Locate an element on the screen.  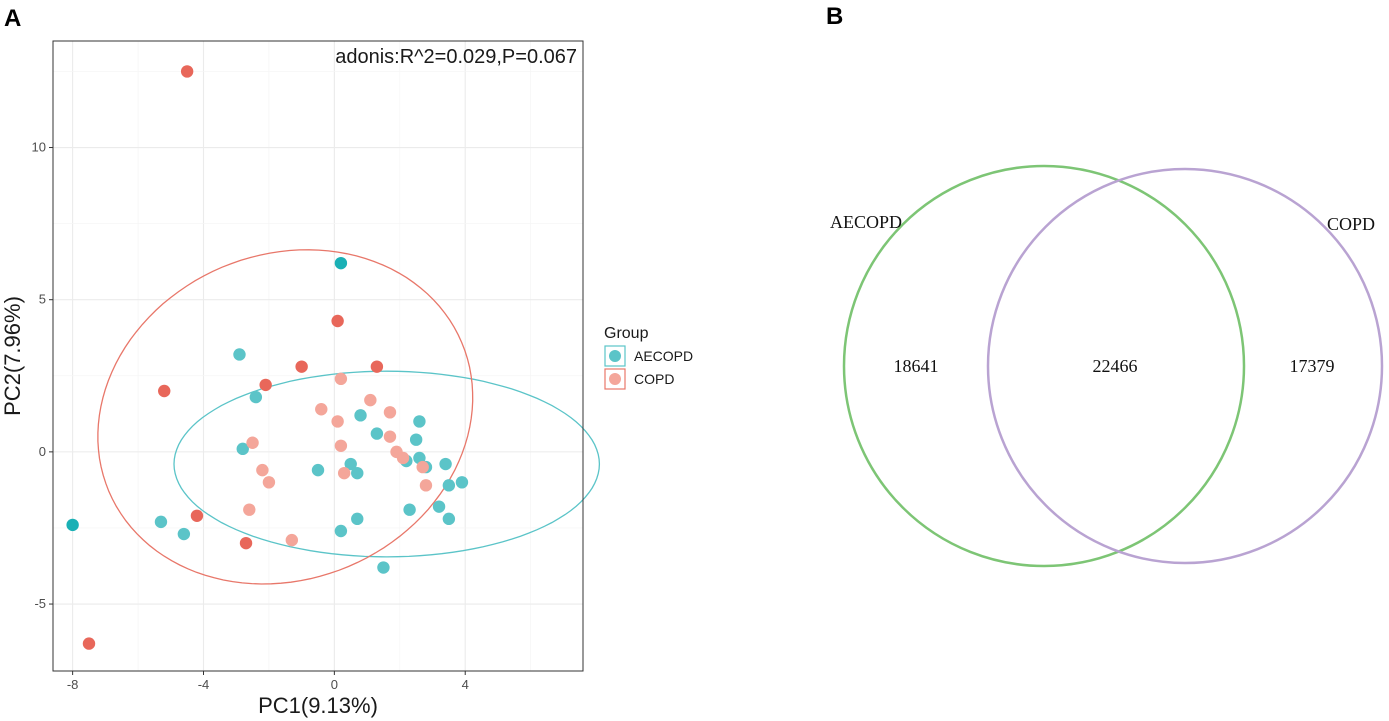
venn-value-copd-only: 17379 is located at coordinates (1312, 366).